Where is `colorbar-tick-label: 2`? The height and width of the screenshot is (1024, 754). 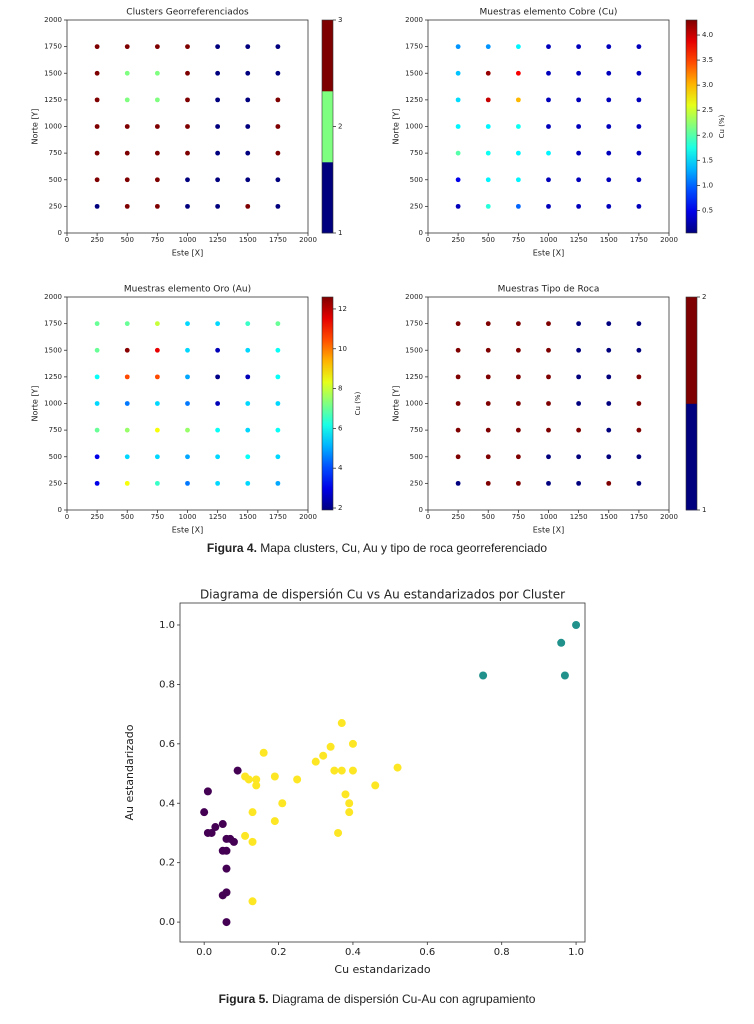 colorbar-tick-label: 2 is located at coordinates (704, 297).